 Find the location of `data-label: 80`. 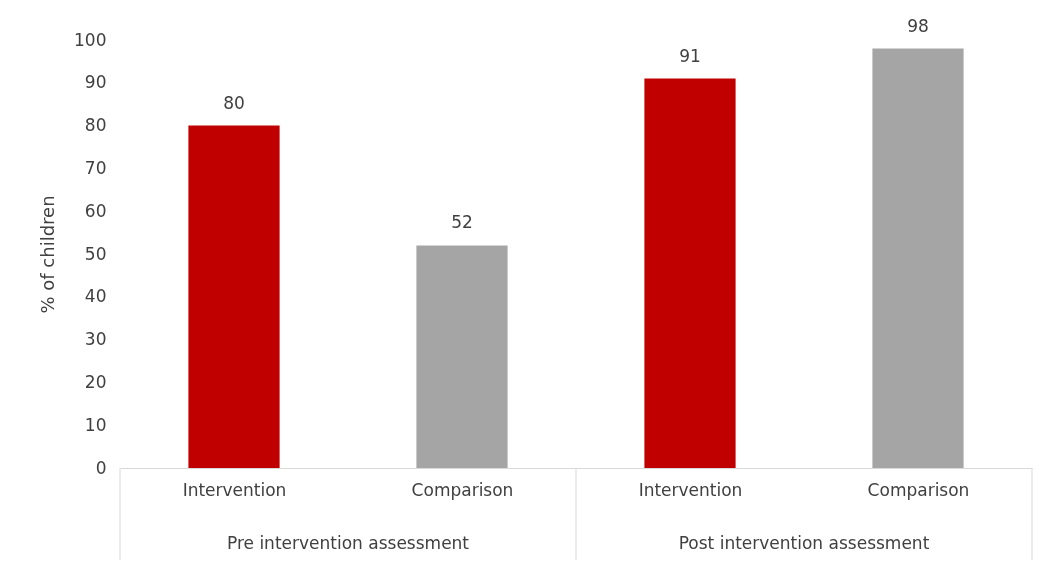

data-label: 80 is located at coordinates (234, 102).